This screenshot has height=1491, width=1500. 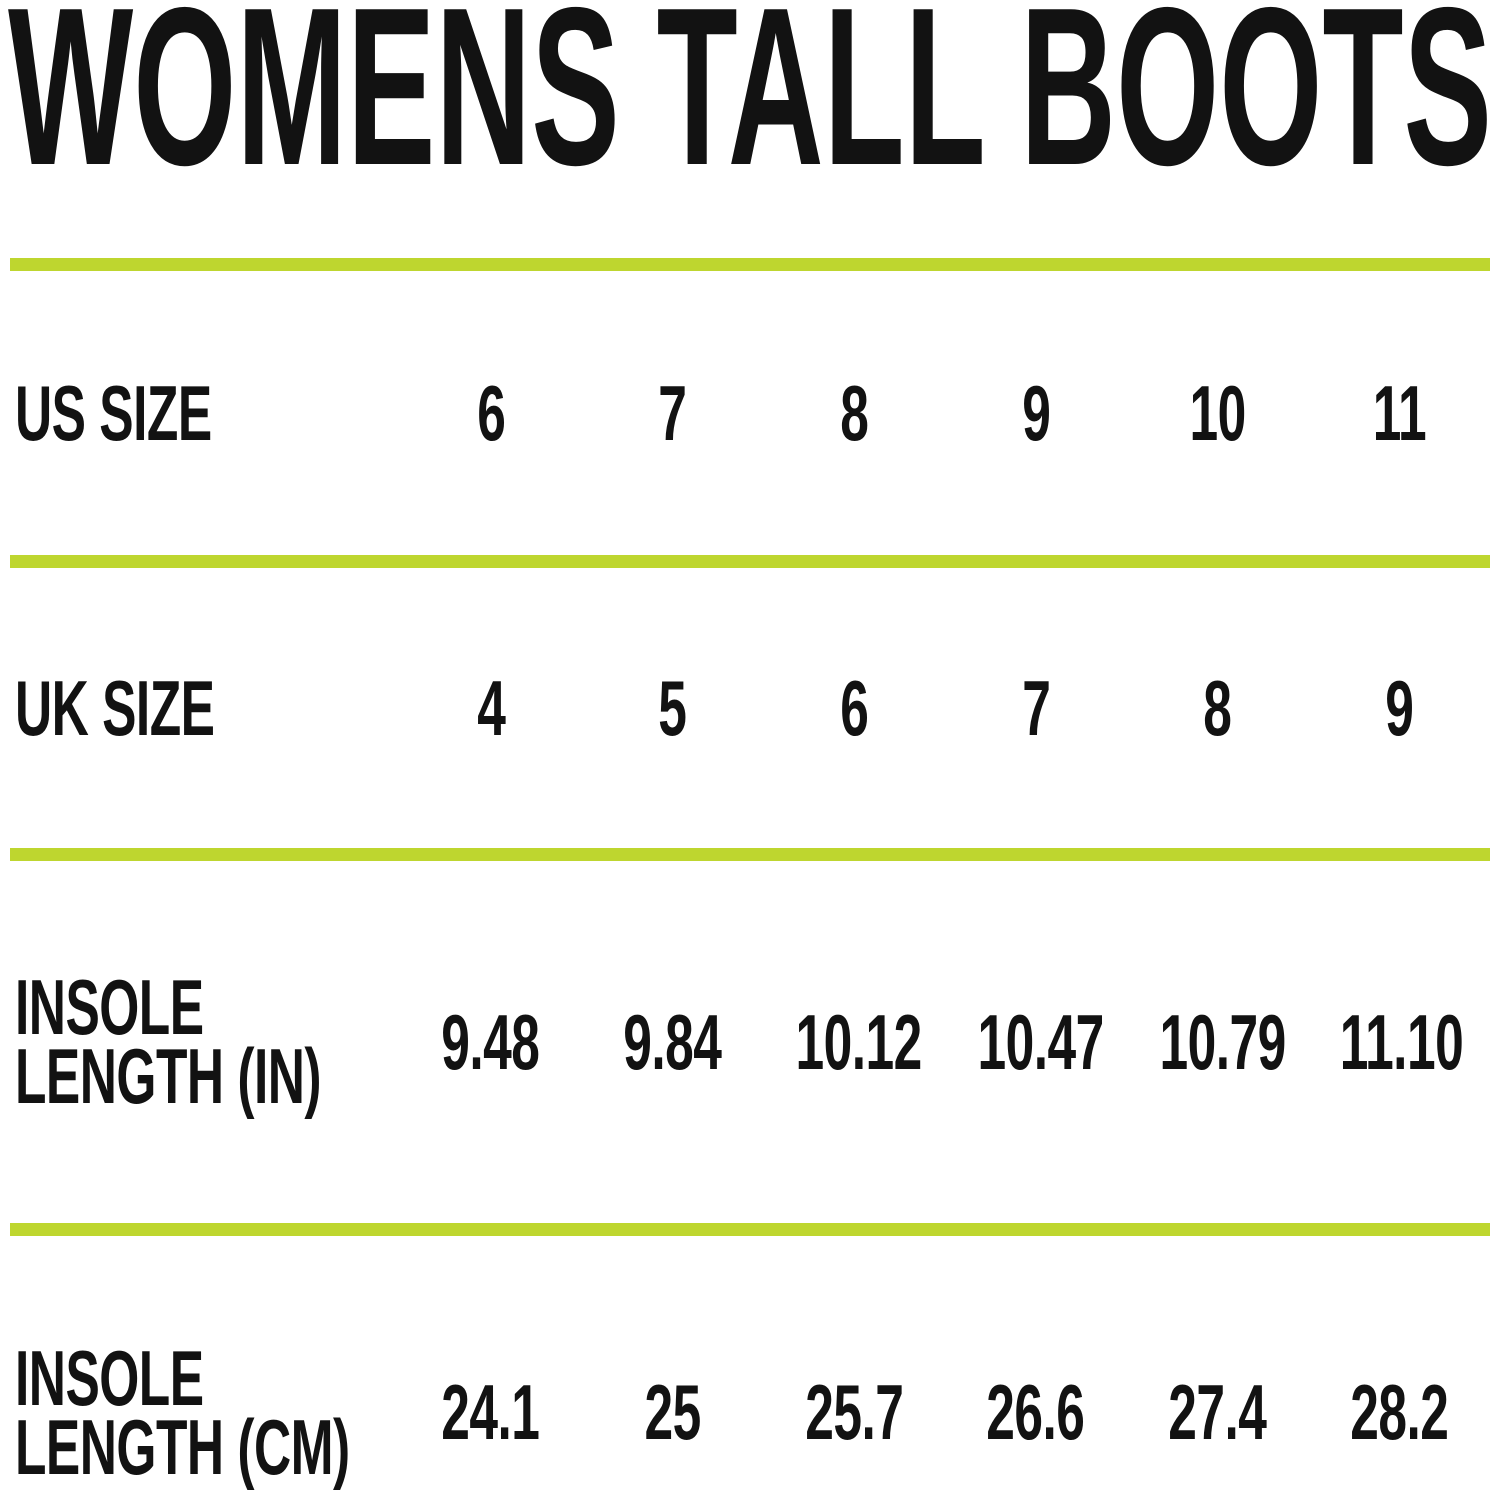 What do you see at coordinates (1399, 412) in the screenshot?
I see `table-cell: 11` at bounding box center [1399, 412].